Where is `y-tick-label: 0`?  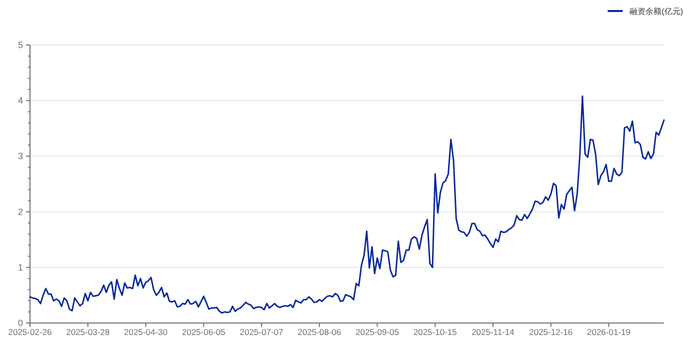 y-tick-label: 0 is located at coordinates (20, 323).